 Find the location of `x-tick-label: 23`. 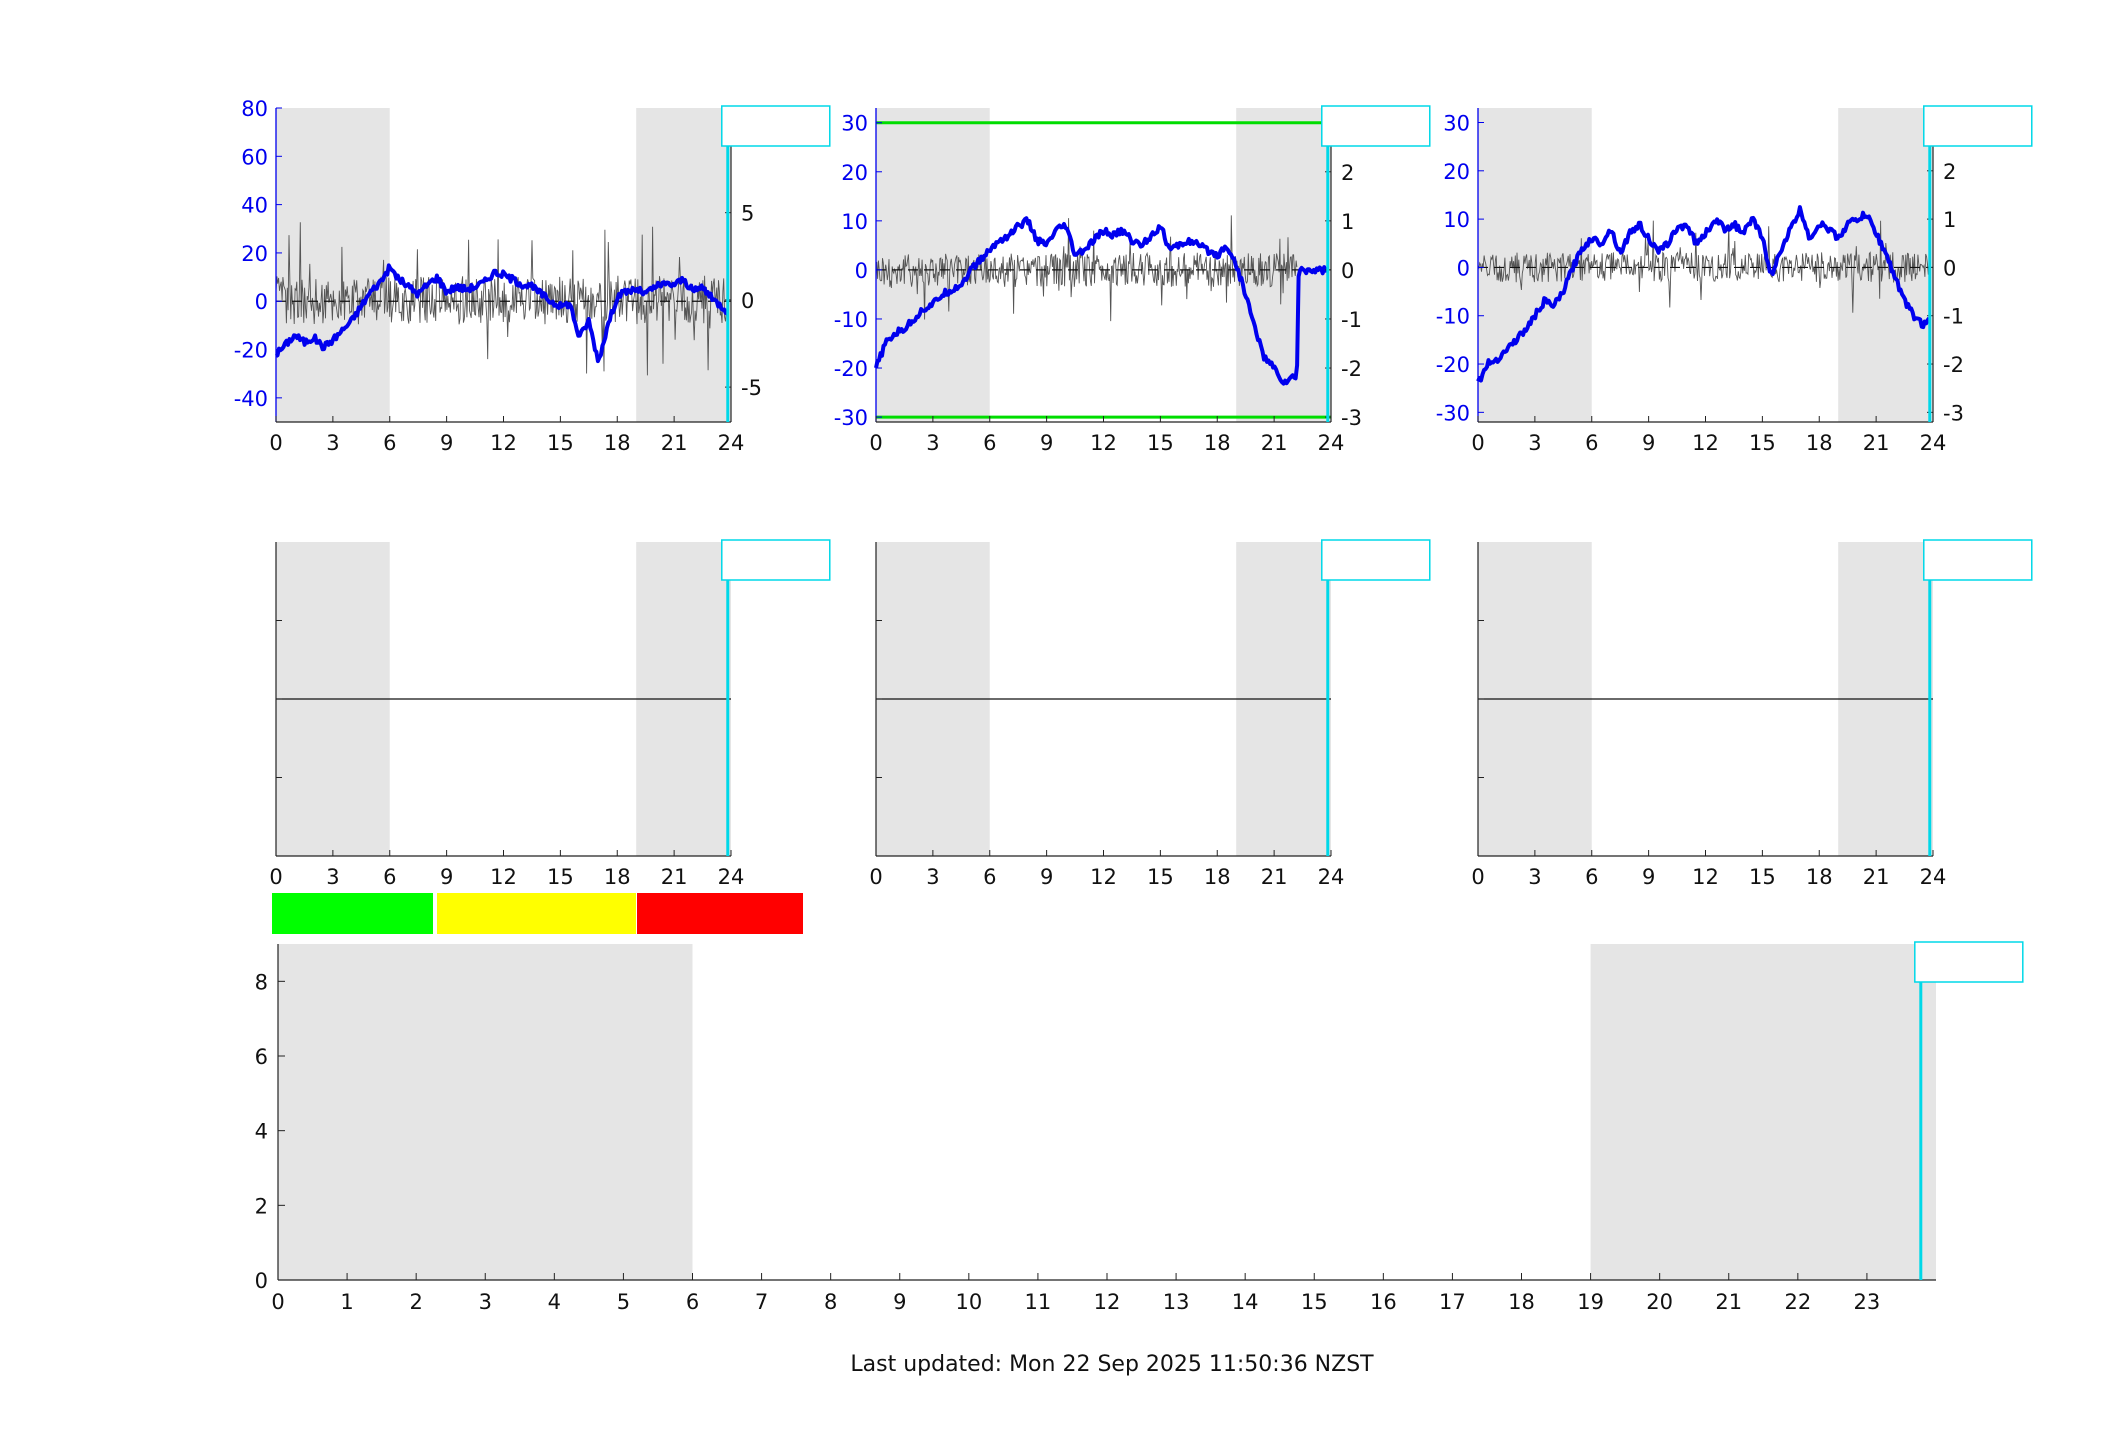

x-tick-label: 23 is located at coordinates (1867, 1302).